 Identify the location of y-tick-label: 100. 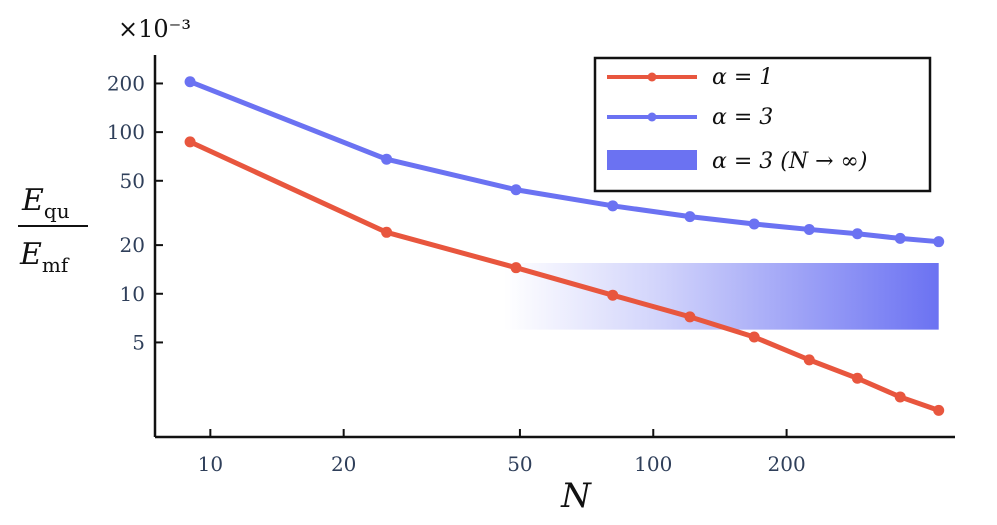
(126, 132).